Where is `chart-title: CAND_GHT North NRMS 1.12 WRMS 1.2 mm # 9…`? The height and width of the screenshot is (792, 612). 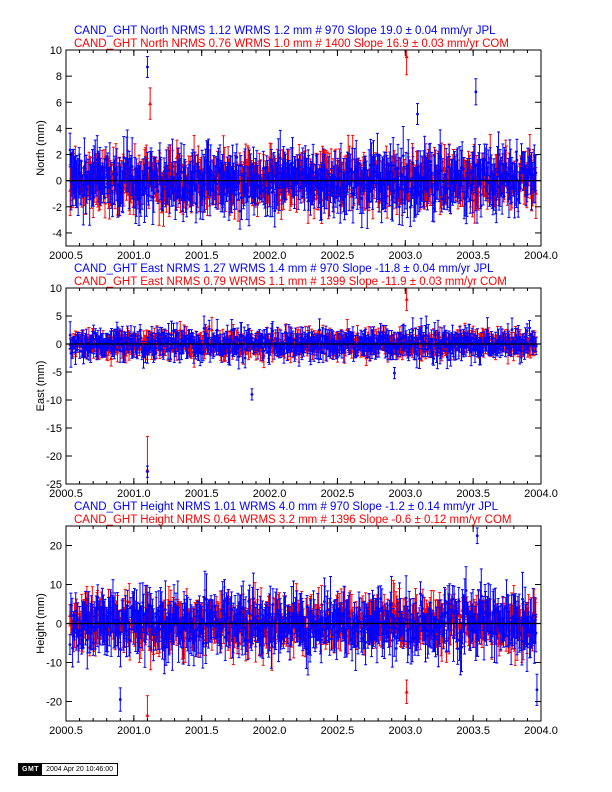
chart-title: CAND_GHT North NRMS 1.12 WRMS 1.2 mm # 9… is located at coordinates (285, 31).